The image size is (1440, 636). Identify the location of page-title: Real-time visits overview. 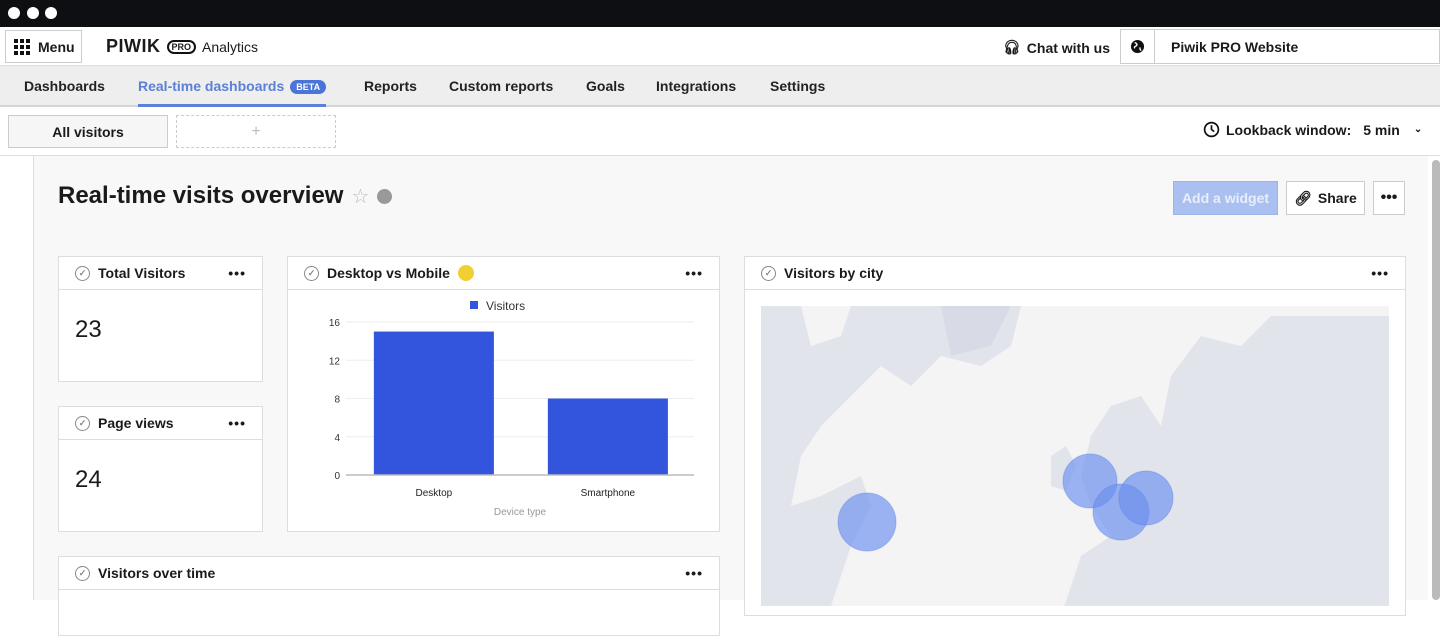
(201, 195).